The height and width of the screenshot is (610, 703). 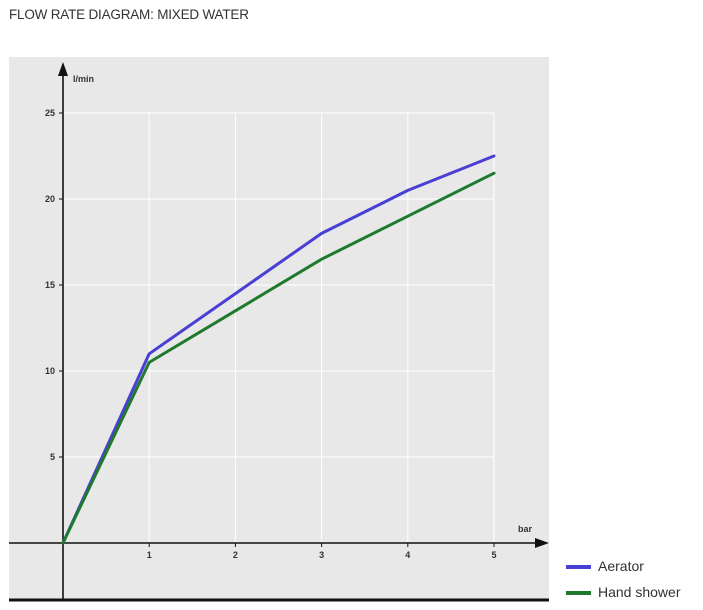 What do you see at coordinates (50, 285) in the screenshot?
I see `y-tick-label: 15` at bounding box center [50, 285].